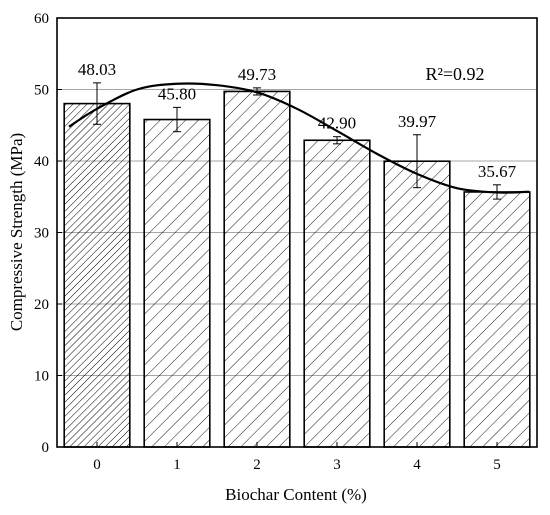 This screenshot has height=515, width=550. I want to click on y-tick-label: 0, so click(46, 448).